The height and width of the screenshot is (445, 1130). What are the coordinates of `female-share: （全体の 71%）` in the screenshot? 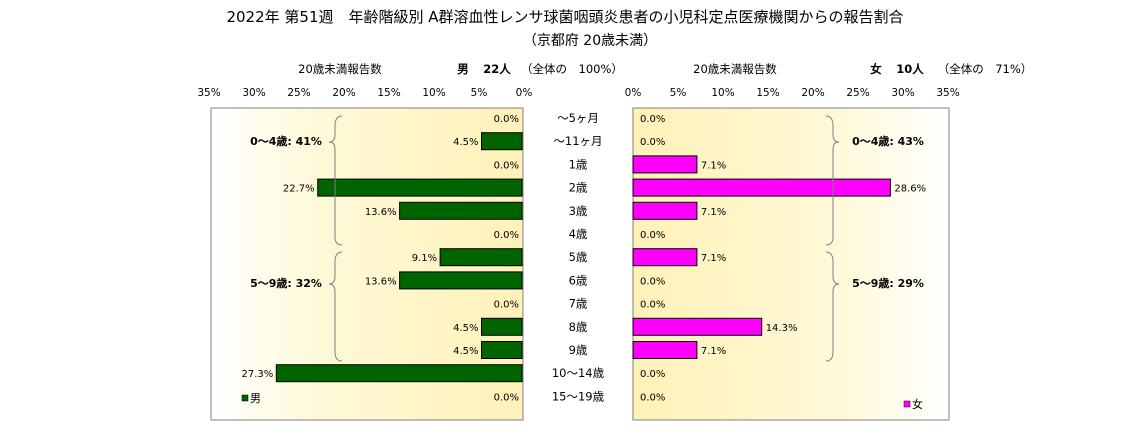 It's located at (985, 69).